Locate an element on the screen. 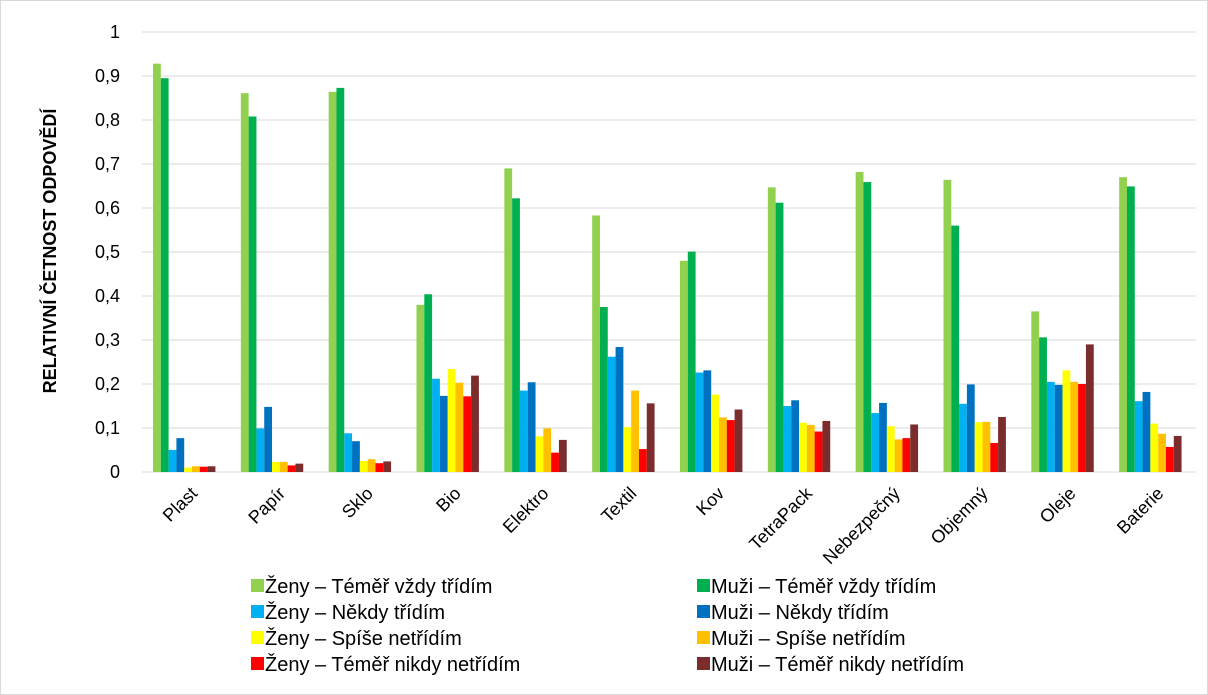  legend-label: Ženy – Téměř nikdy netřídím is located at coordinates (392, 664).